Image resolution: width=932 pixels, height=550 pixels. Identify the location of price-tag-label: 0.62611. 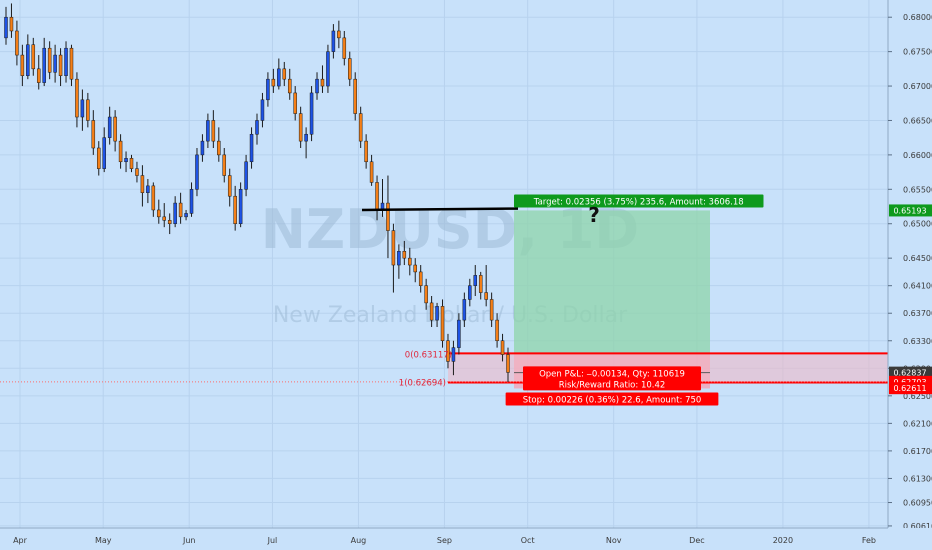
(909, 388).